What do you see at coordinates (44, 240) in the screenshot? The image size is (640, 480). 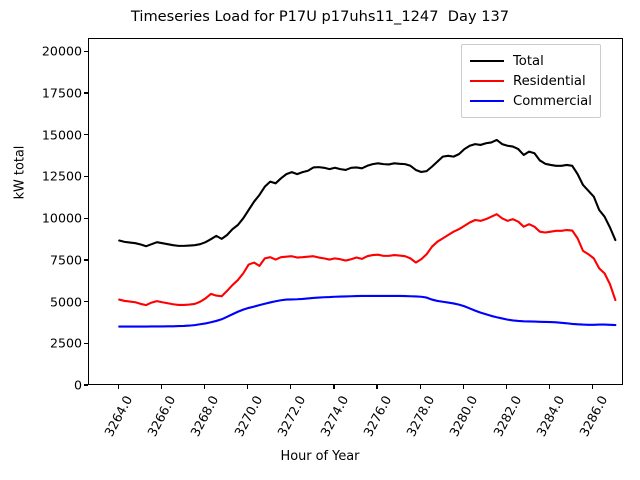 I see `y-axis-ticks: 0 2500 5000 7500 10000 12500 15000 17500 20000` at bounding box center [44, 240].